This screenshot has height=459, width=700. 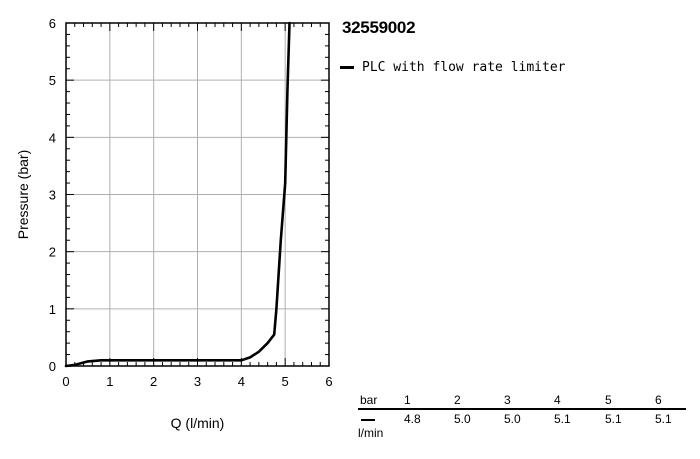 What do you see at coordinates (65, 381) in the screenshot?
I see `x-tick-label: 0` at bounding box center [65, 381].